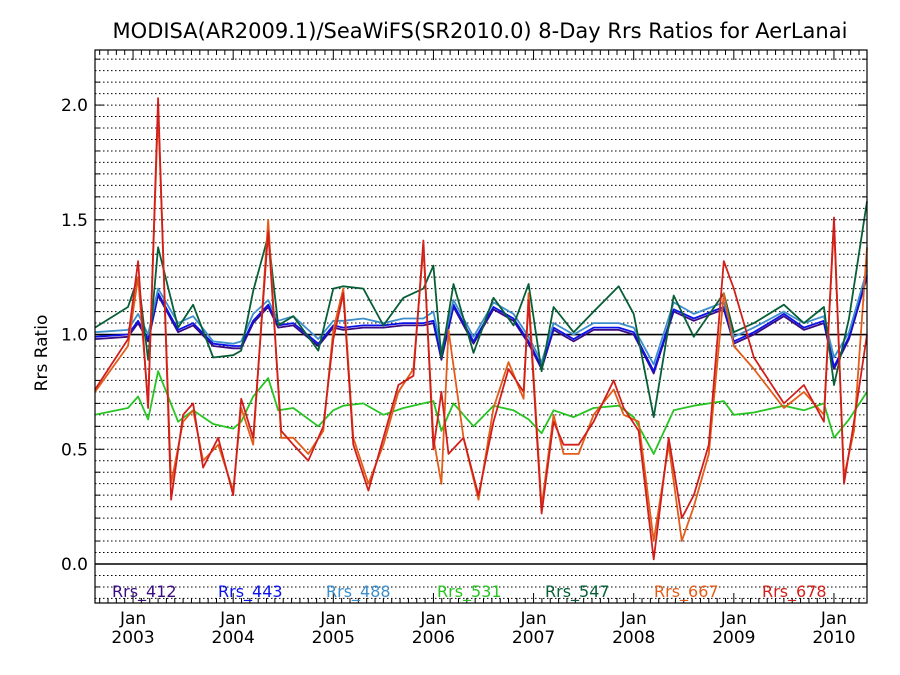 This screenshot has height=675, width=900. I want to click on legend-item: Rrs_547, so click(577, 592).